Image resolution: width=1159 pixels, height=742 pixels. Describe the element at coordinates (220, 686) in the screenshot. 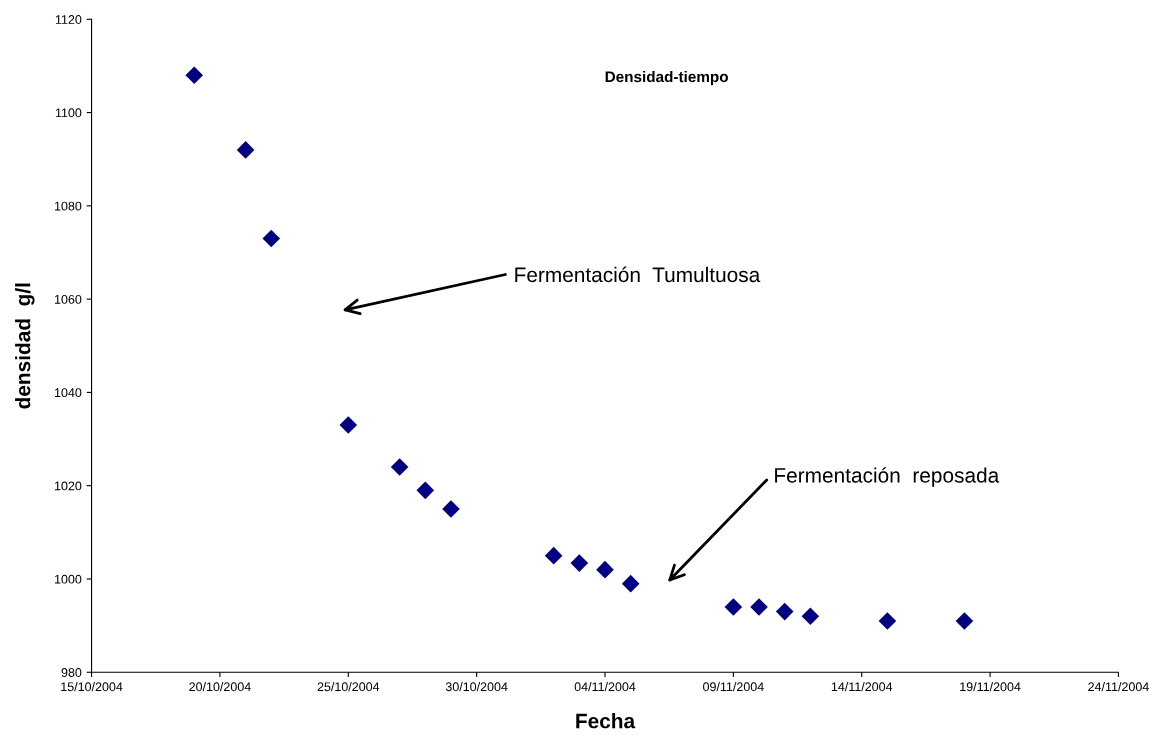

I see `x-tick-label: 20/10/2004` at that location.